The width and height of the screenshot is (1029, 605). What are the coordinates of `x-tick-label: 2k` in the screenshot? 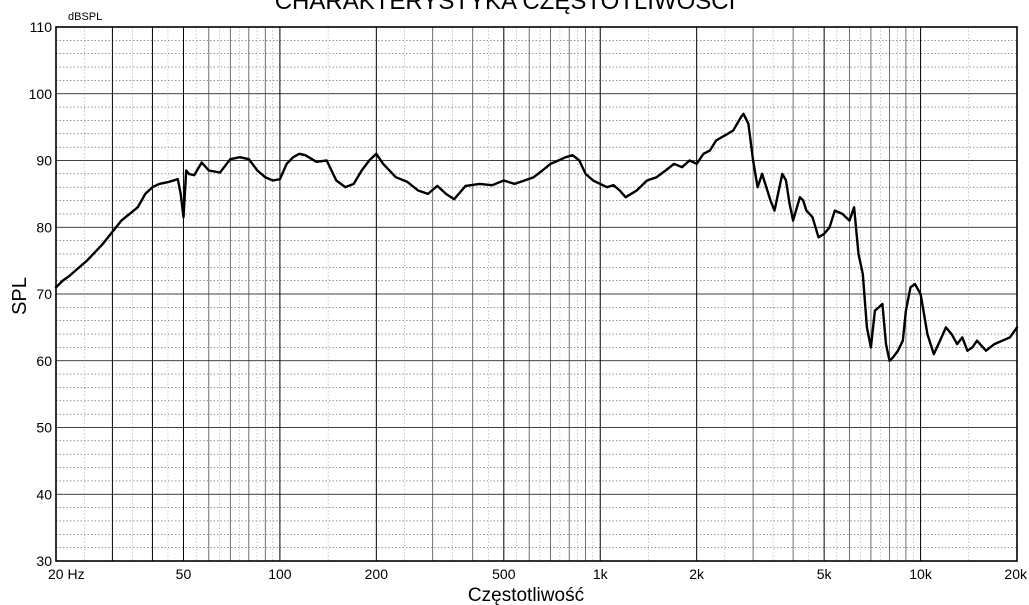 It's located at (697, 574).